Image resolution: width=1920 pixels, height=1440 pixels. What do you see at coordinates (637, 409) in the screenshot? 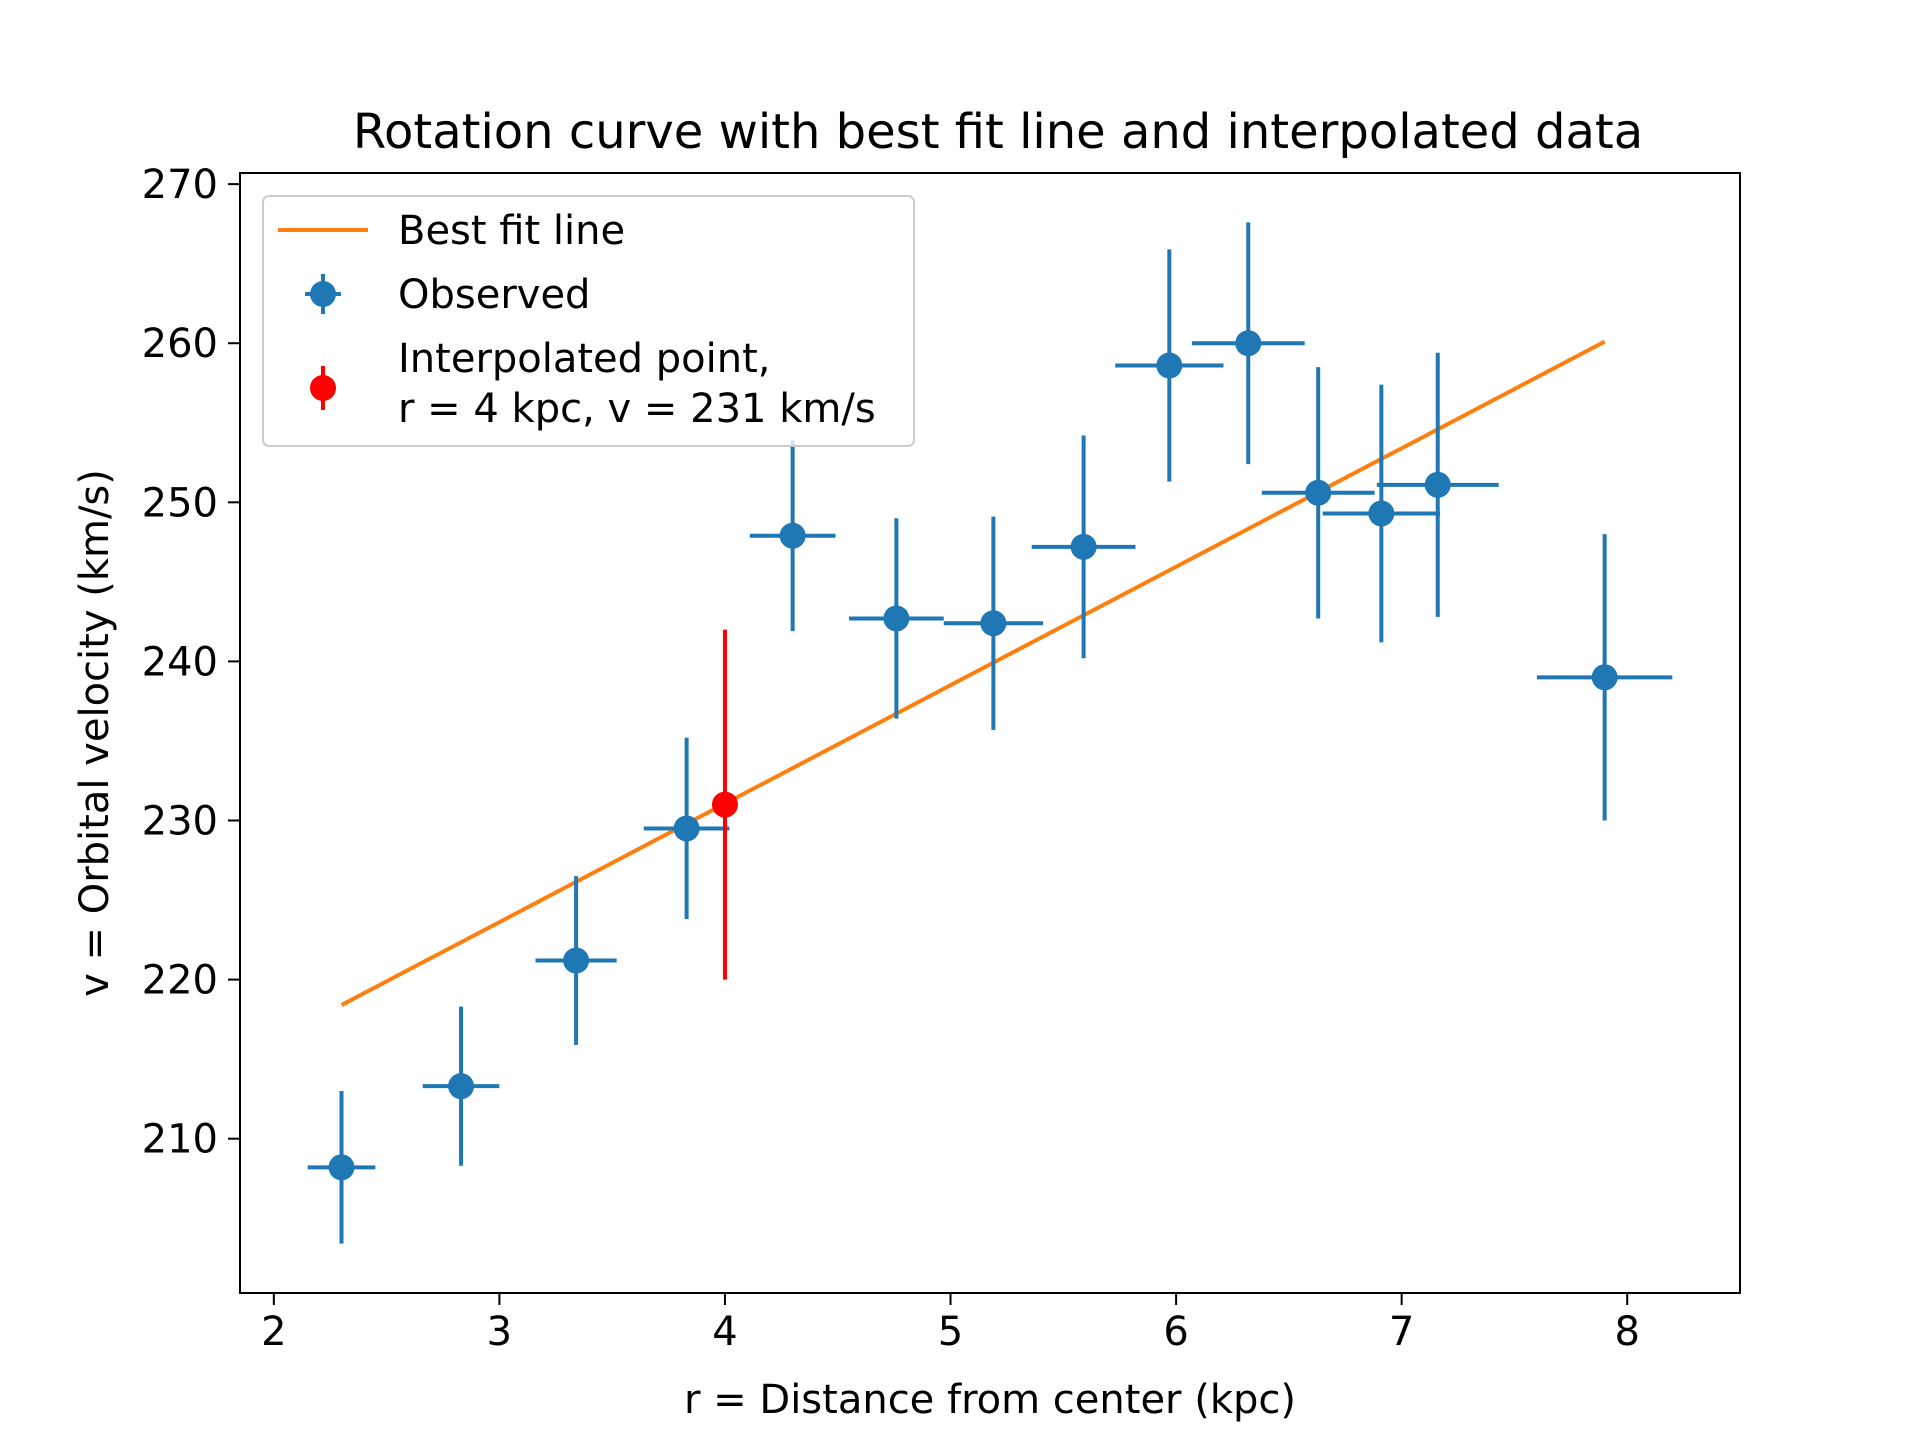
I see `legend-entry-label: r = 4 kpc, v = 231 km/s` at bounding box center [637, 409].